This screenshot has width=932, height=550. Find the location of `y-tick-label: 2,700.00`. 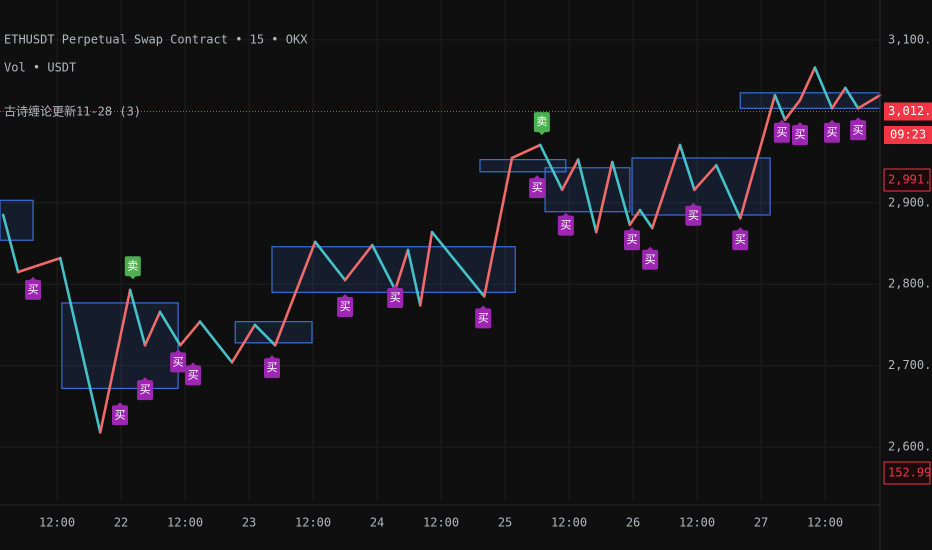

y-tick-label: 2,700.00 is located at coordinates (910, 365).